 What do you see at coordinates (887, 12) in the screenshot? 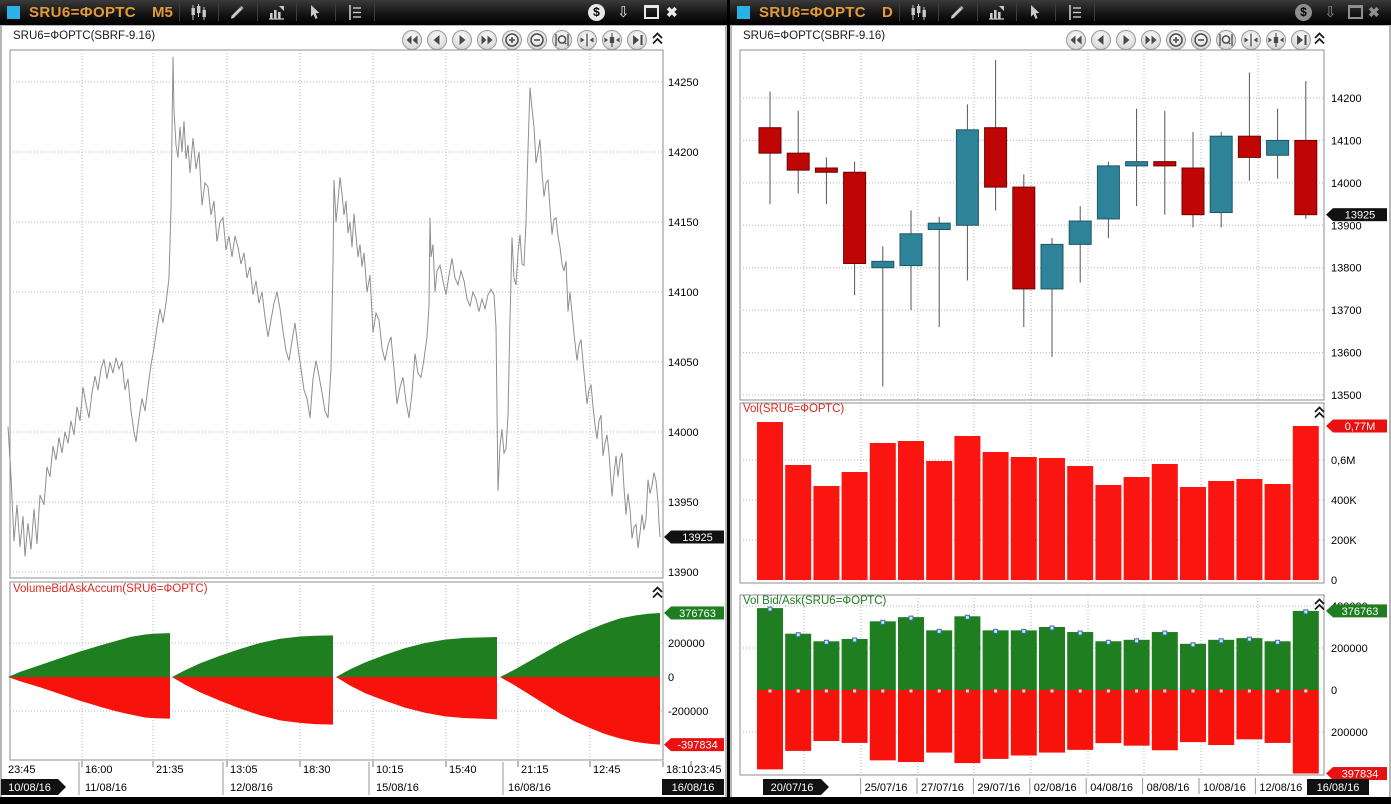
I see `timeframe-label: D` at bounding box center [887, 12].